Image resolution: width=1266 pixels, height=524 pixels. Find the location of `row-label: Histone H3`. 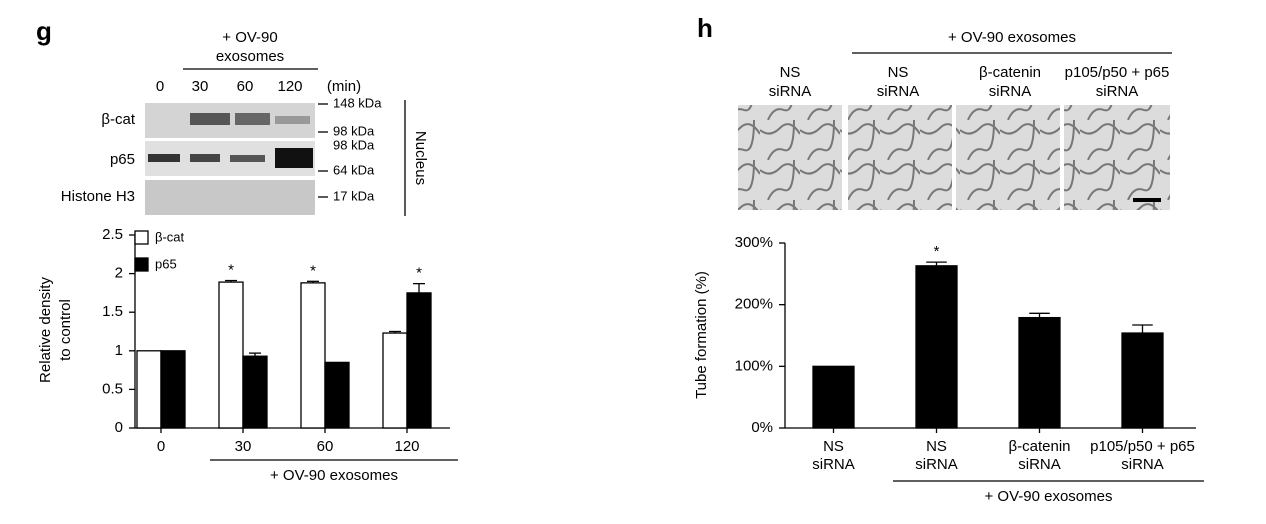

row-label: Histone H3 is located at coordinates (98, 196).